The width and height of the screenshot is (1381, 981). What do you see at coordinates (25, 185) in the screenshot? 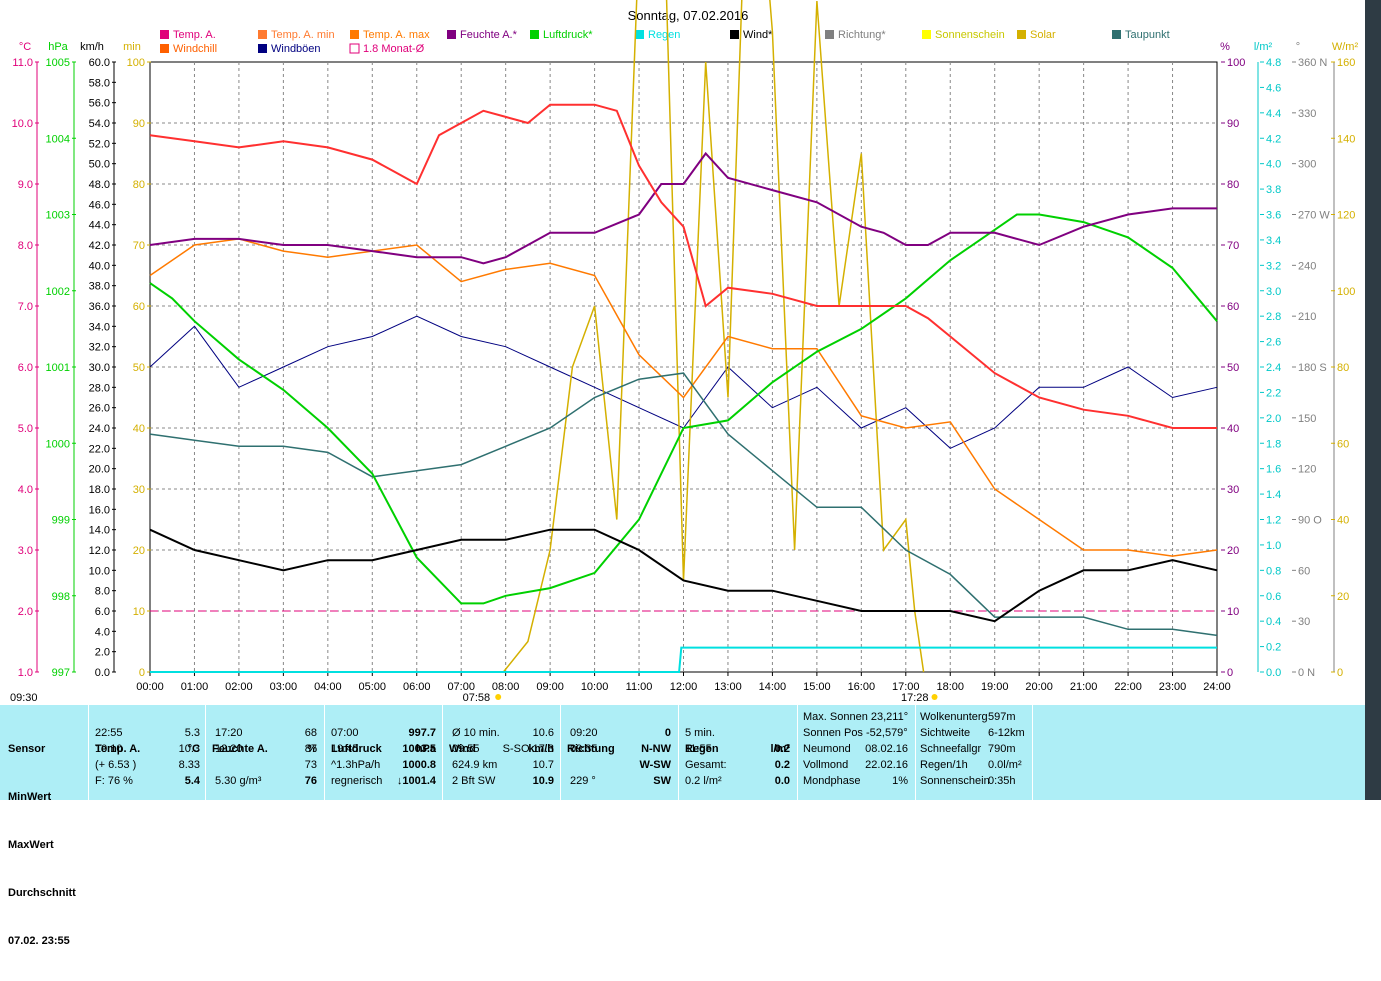
I see `temp-tick-label: 9.0` at bounding box center [25, 185].